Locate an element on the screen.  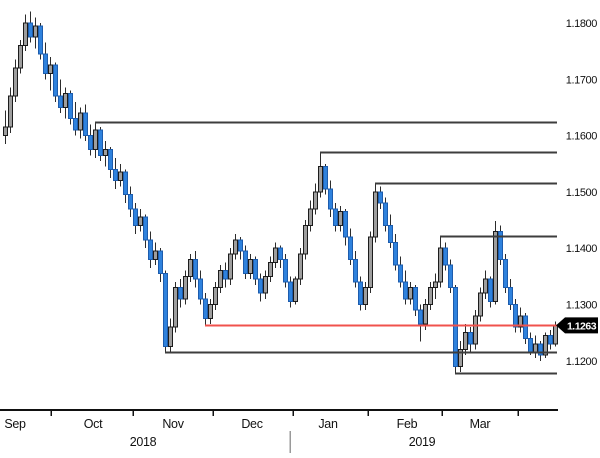
last-price-badge: 1.1263 is located at coordinates (577, 325).